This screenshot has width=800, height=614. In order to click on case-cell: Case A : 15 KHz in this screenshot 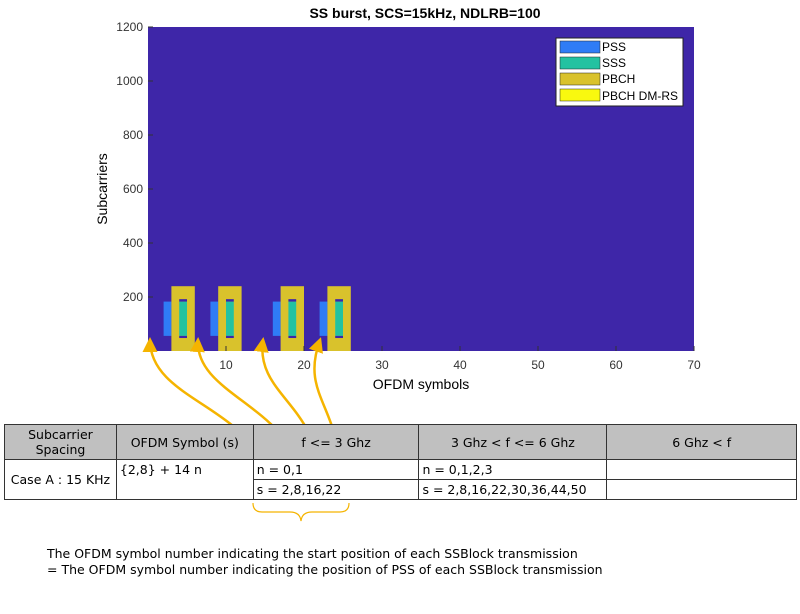, I will do `click(60, 479)`.